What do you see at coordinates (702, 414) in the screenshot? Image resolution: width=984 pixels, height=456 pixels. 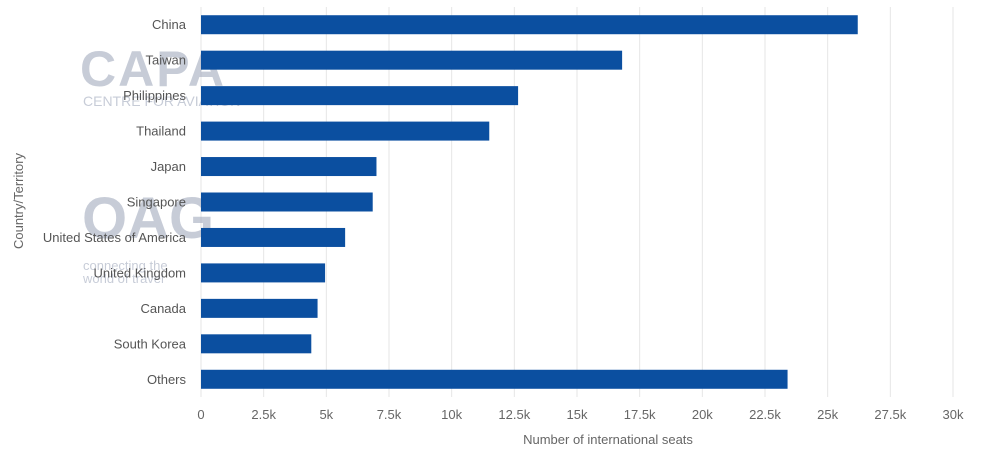 I see `x-tick-label: 20k` at bounding box center [702, 414].